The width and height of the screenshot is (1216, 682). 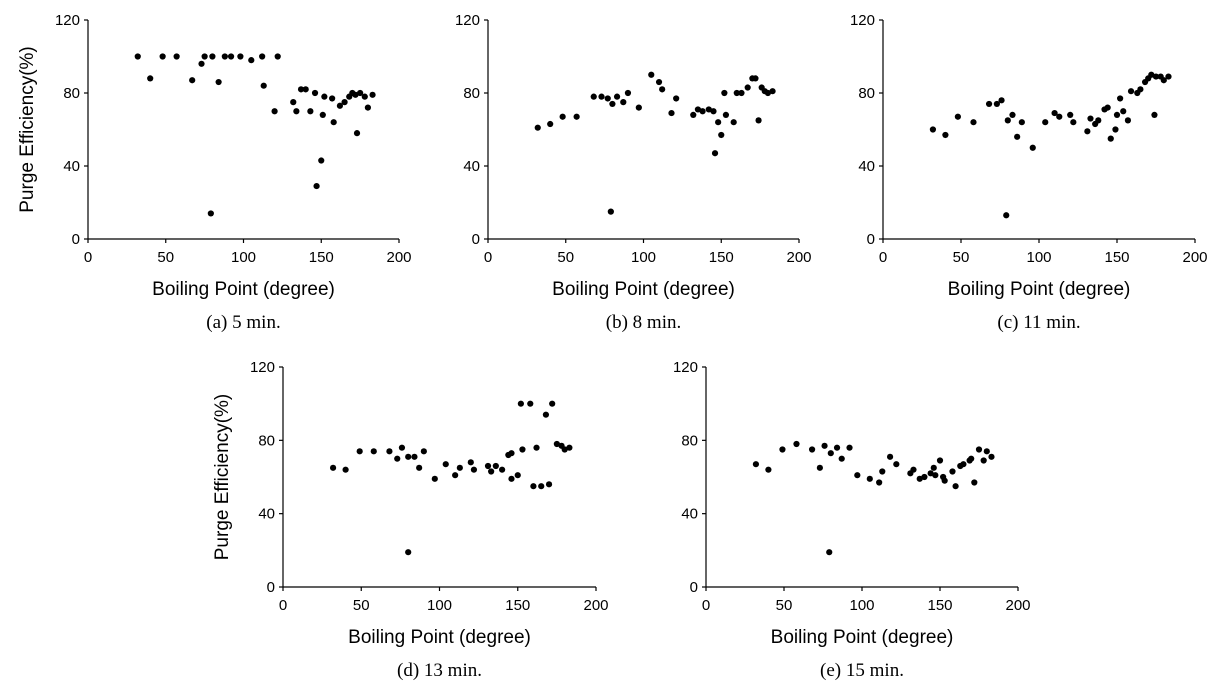 I want to click on x-tick-label: 200, so click(x=398, y=257).